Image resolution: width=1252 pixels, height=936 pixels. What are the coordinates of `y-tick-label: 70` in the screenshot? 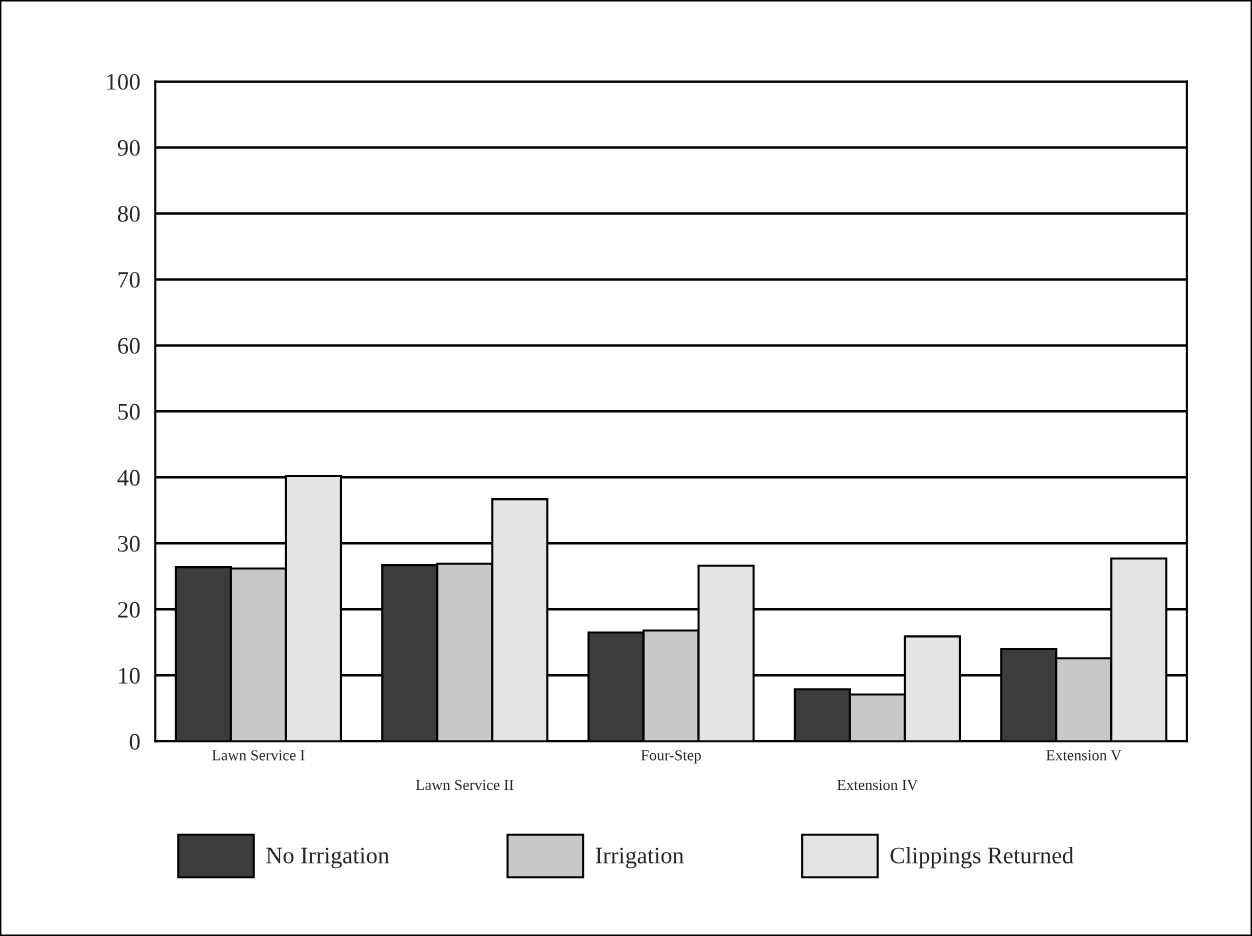 It's located at (129, 279).